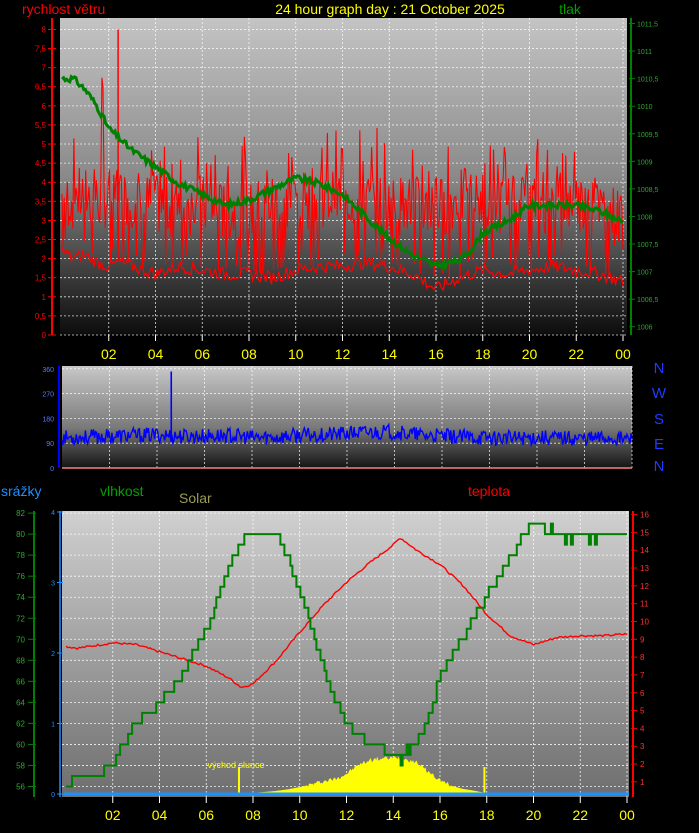 This screenshot has width=699, height=833. Describe the element at coordinates (44, 259) in the screenshot. I see `wind-axis-tick-label: 2` at that location.